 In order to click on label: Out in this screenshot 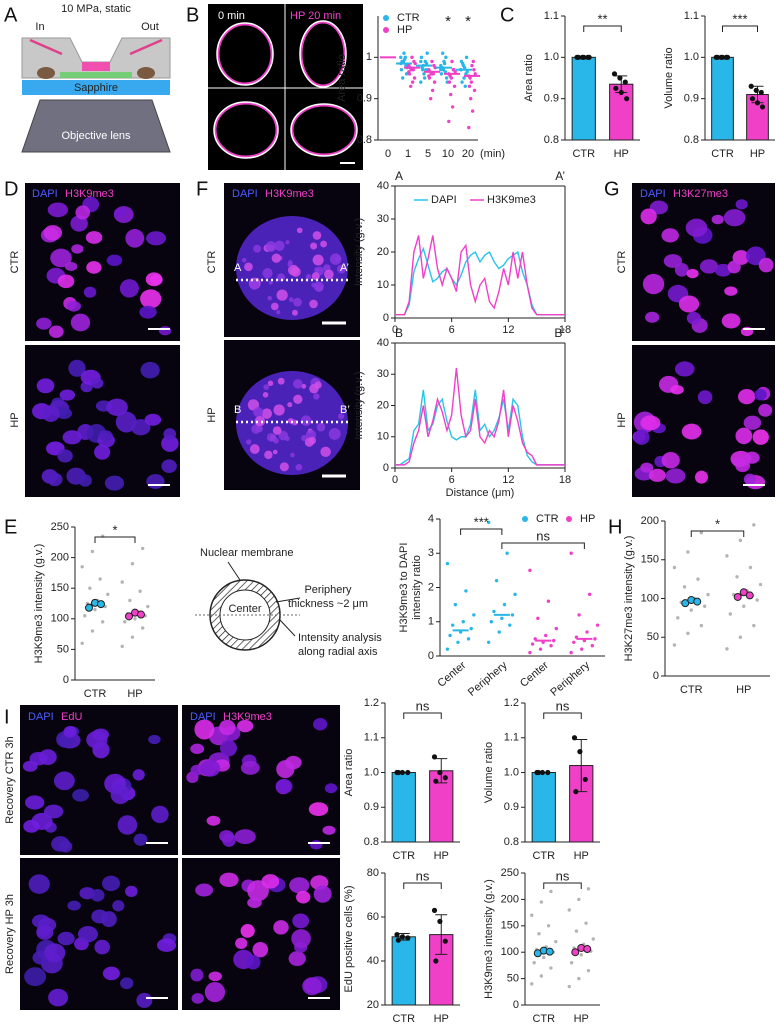, I will do `click(150, 27)`.